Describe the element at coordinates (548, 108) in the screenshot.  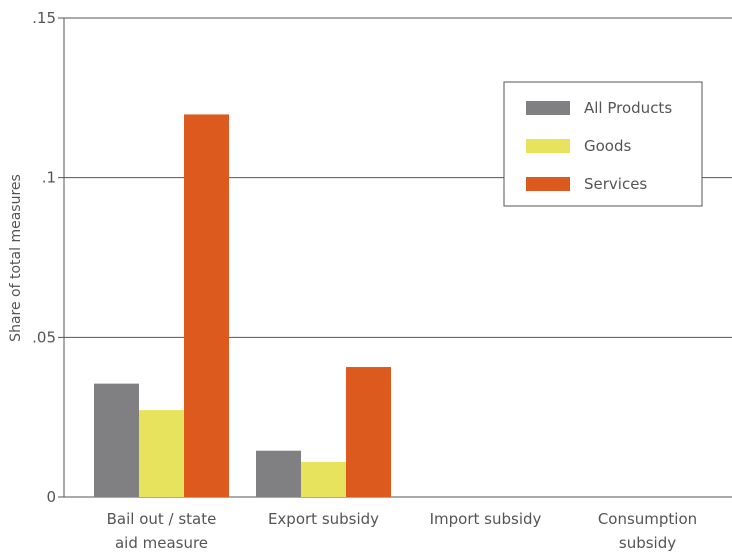
I see `legend-swatch-all-products` at that location.